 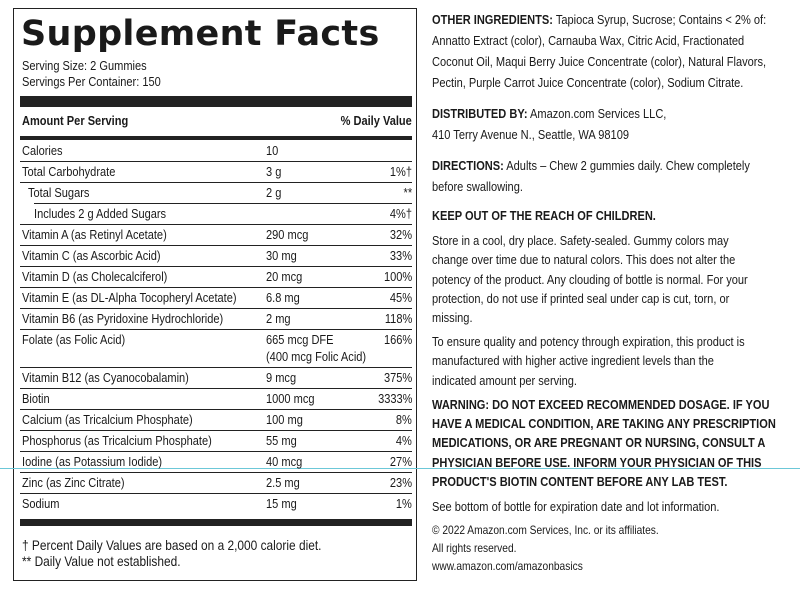 What do you see at coordinates (400, 482) in the screenshot?
I see `daily-value: 23%` at bounding box center [400, 482].